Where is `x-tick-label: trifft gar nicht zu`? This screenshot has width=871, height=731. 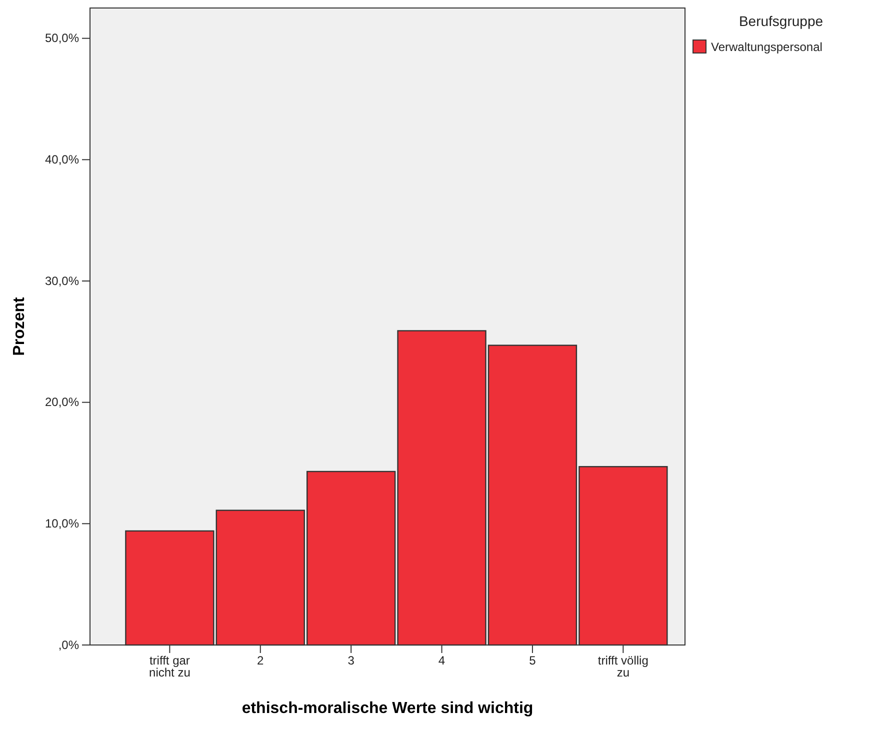
x-tick-label: trifft gar nicht zu is located at coordinates (169, 667).